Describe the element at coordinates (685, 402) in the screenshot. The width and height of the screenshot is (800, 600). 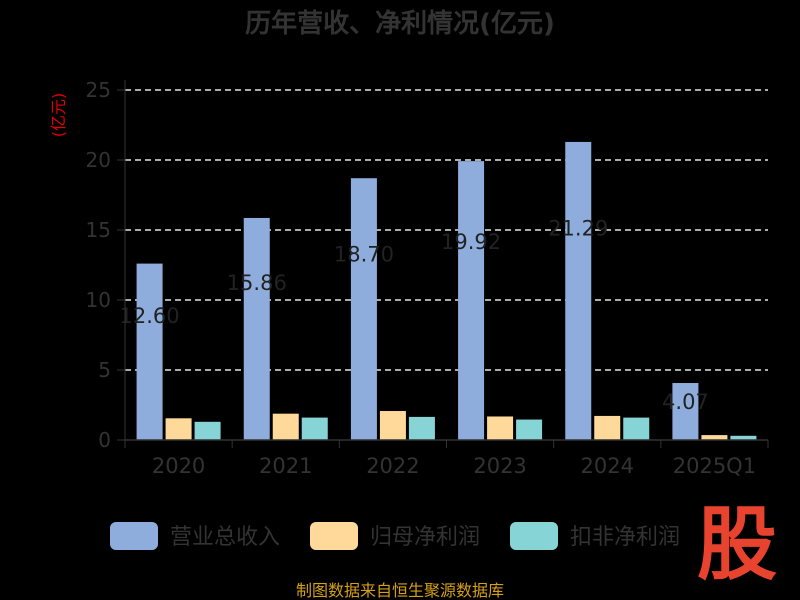
I see `bar-data-label: 4.07` at that location.